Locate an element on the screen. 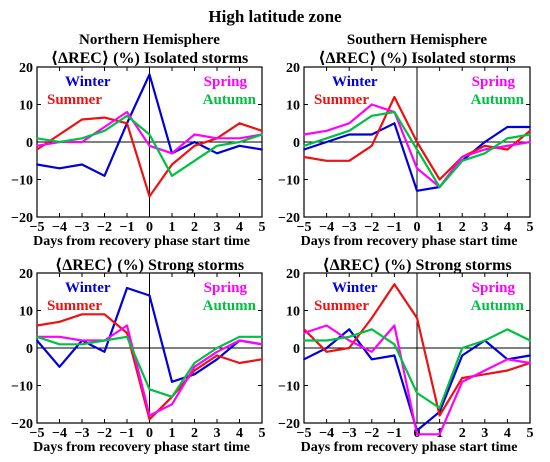 The image size is (550, 462). y-tick-label: −10 is located at coordinates (22, 181).